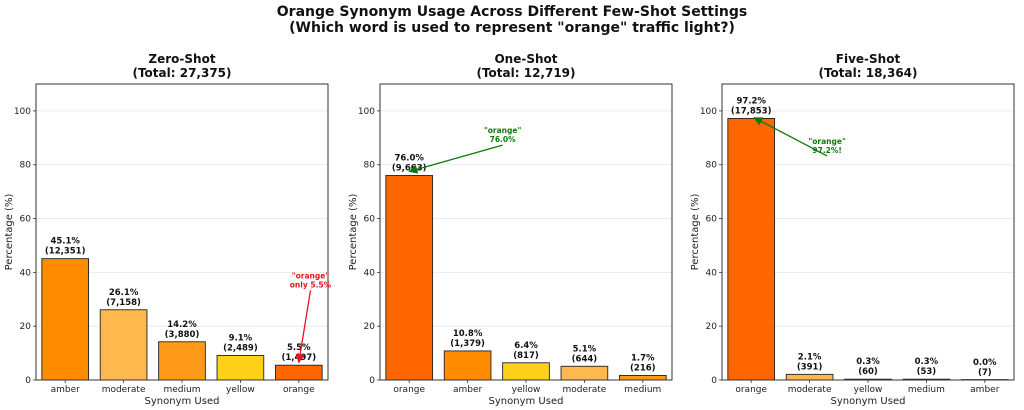 This screenshot has height=410, width=1024. What do you see at coordinates (65, 242) in the screenshot?
I see `bar-pct-label: 45.1%` at bounding box center [65, 242].